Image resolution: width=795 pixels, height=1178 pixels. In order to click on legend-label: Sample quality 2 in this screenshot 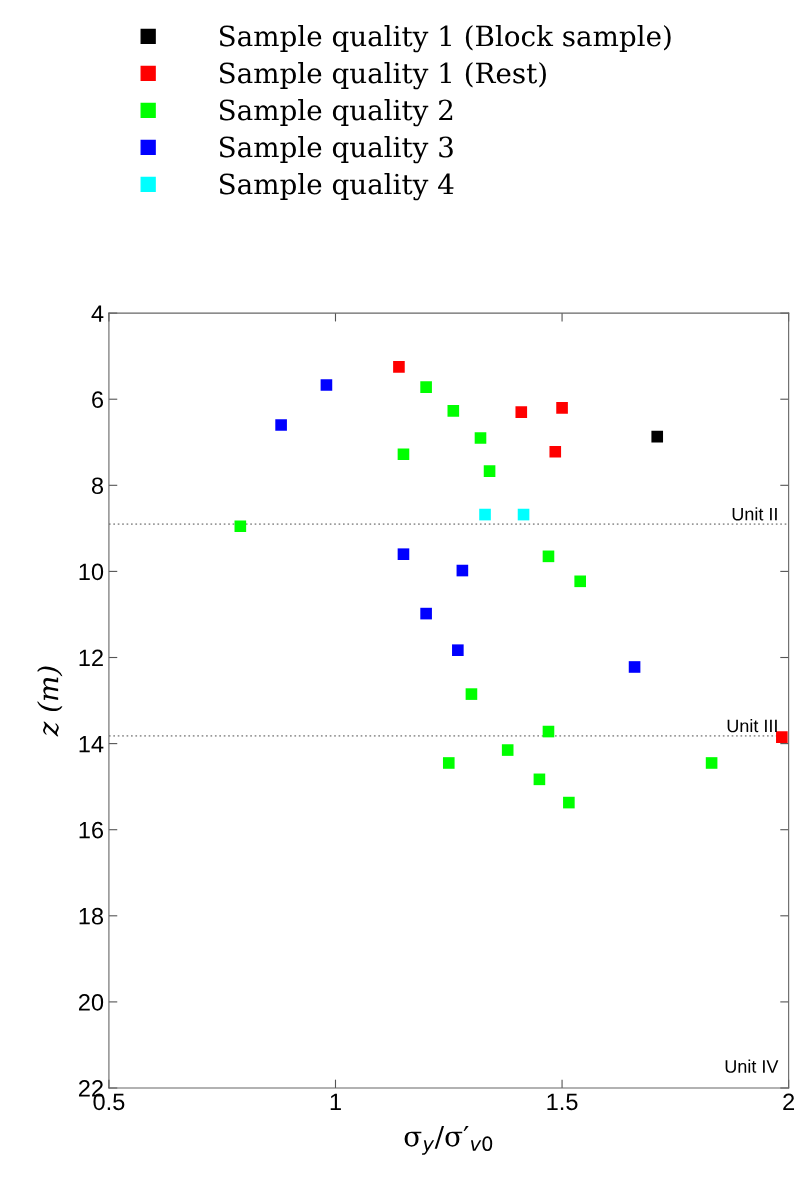, I will do `click(336, 113)`.